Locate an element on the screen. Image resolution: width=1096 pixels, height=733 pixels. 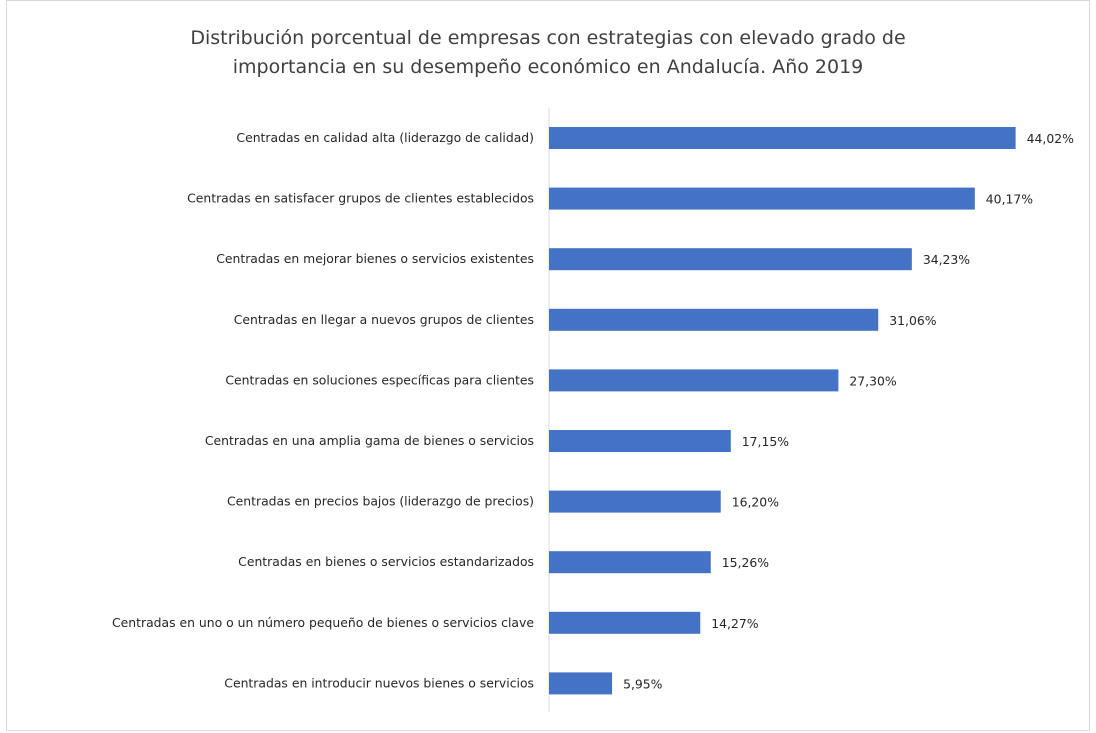
value-label: 14,27% is located at coordinates (734, 623).